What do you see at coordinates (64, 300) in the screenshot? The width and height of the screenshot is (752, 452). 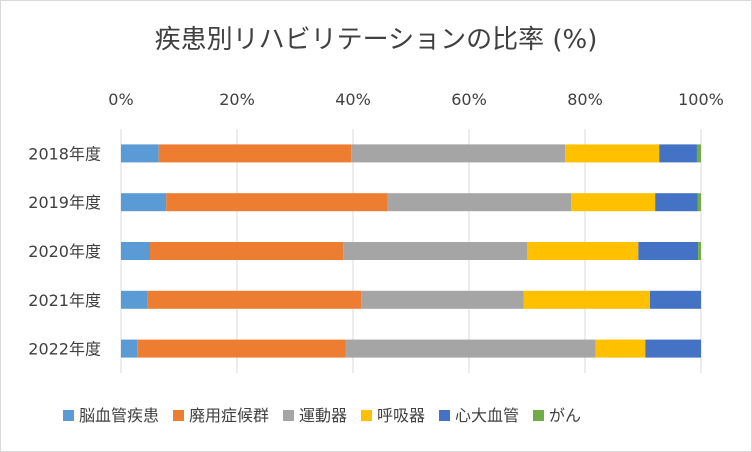 I see `category-label: 2021年度` at bounding box center [64, 300].